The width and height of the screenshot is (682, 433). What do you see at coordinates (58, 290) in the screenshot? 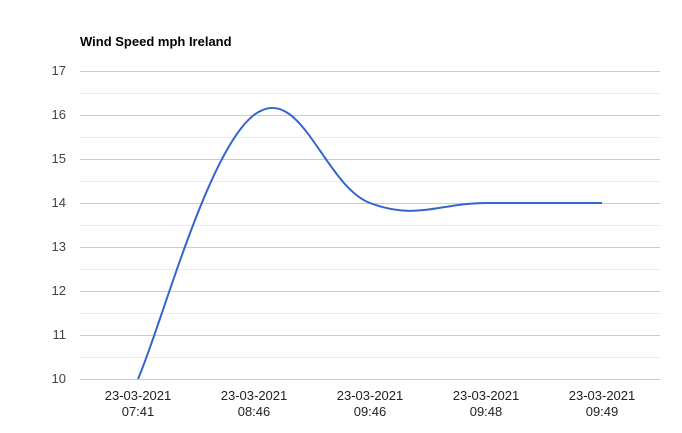
I see `y-tick-label: 12` at bounding box center [58, 290].